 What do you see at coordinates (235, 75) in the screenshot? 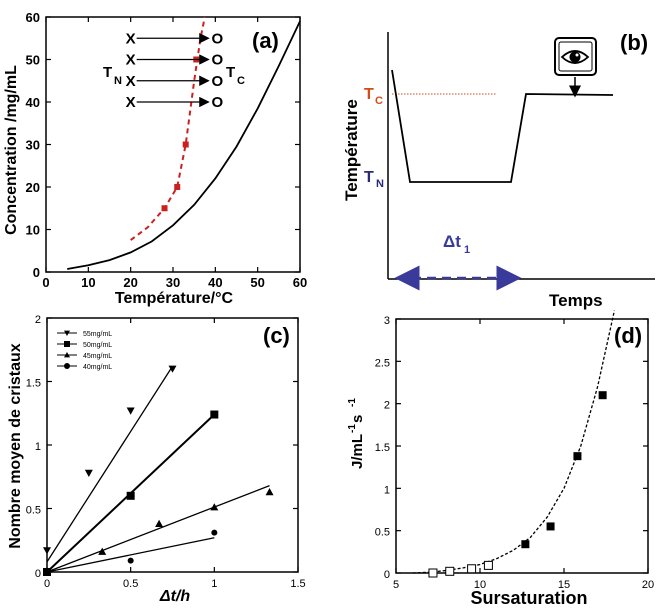
I see `tc-label-a: T C` at bounding box center [235, 75].